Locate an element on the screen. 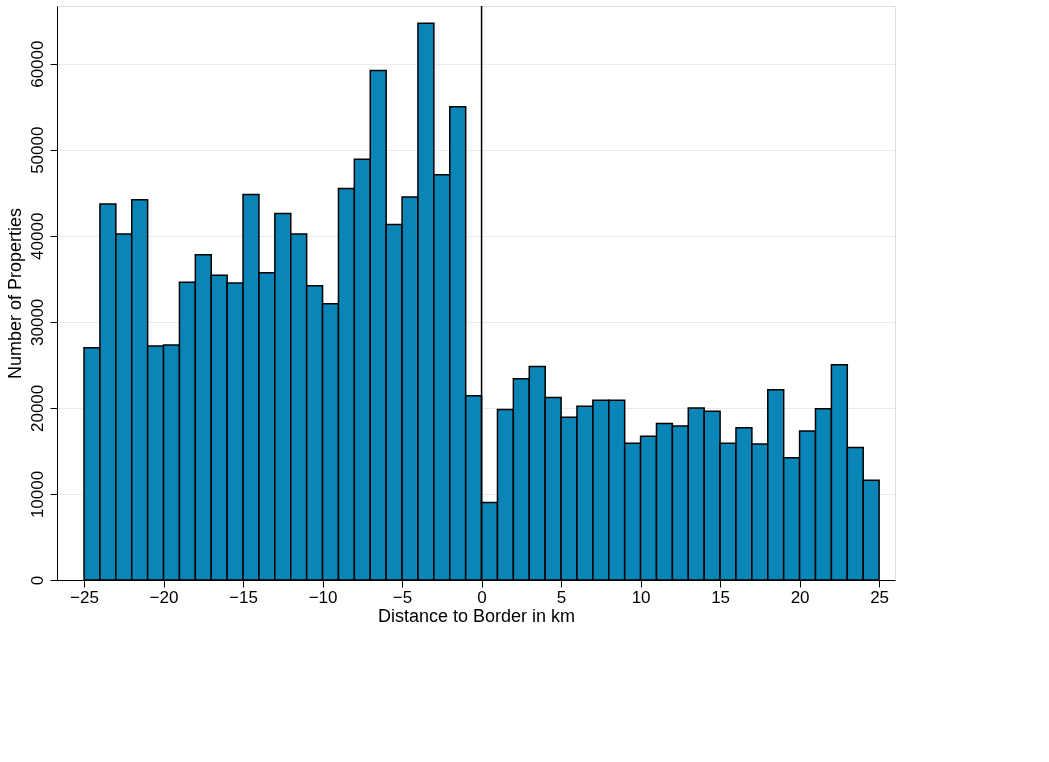 The width and height of the screenshot is (1049, 762). y-tick-label: 50000 is located at coordinates (37, 150).